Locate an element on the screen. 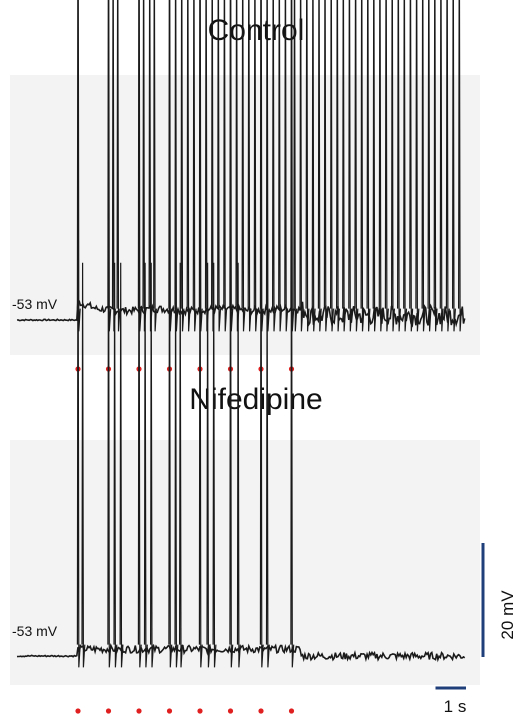 This screenshot has height=717, width=520. control-title: Control is located at coordinates (256, 30).